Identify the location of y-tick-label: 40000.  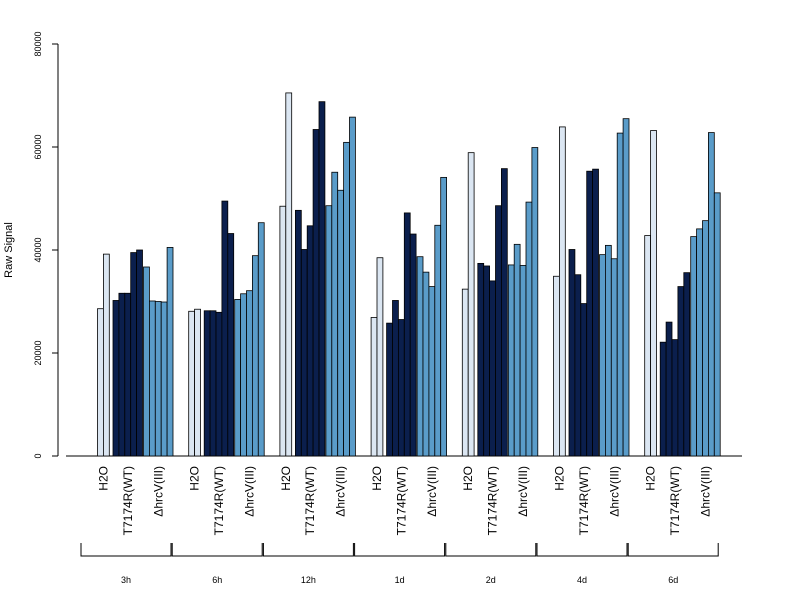
(38, 249).